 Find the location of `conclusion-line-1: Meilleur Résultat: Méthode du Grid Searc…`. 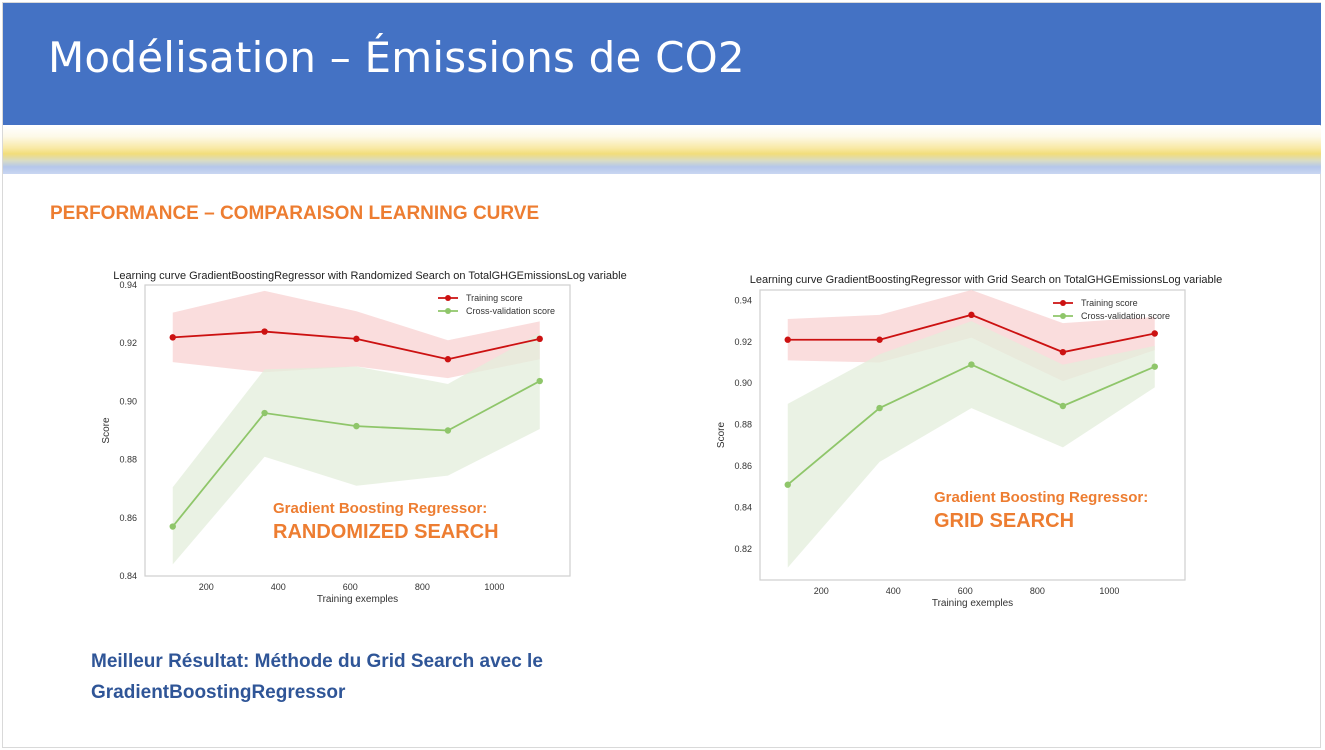

conclusion-line-1: Meilleur Résultat: Méthode du Grid Searc… is located at coordinates (317, 661).